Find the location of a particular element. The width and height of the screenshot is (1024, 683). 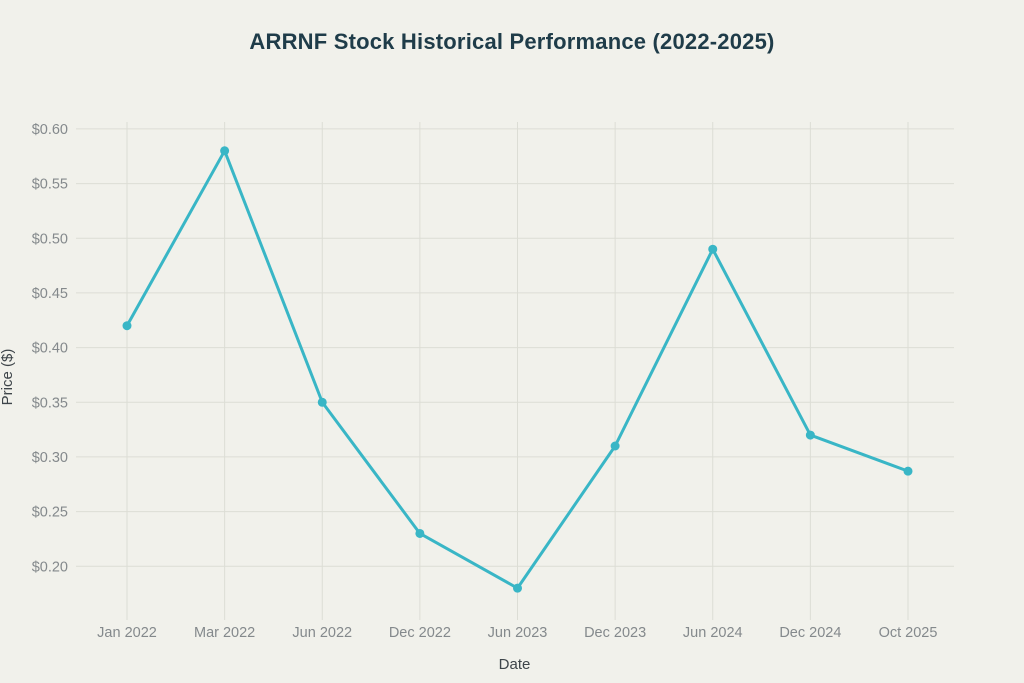

y-tick-label: $0.30 is located at coordinates (50, 458).